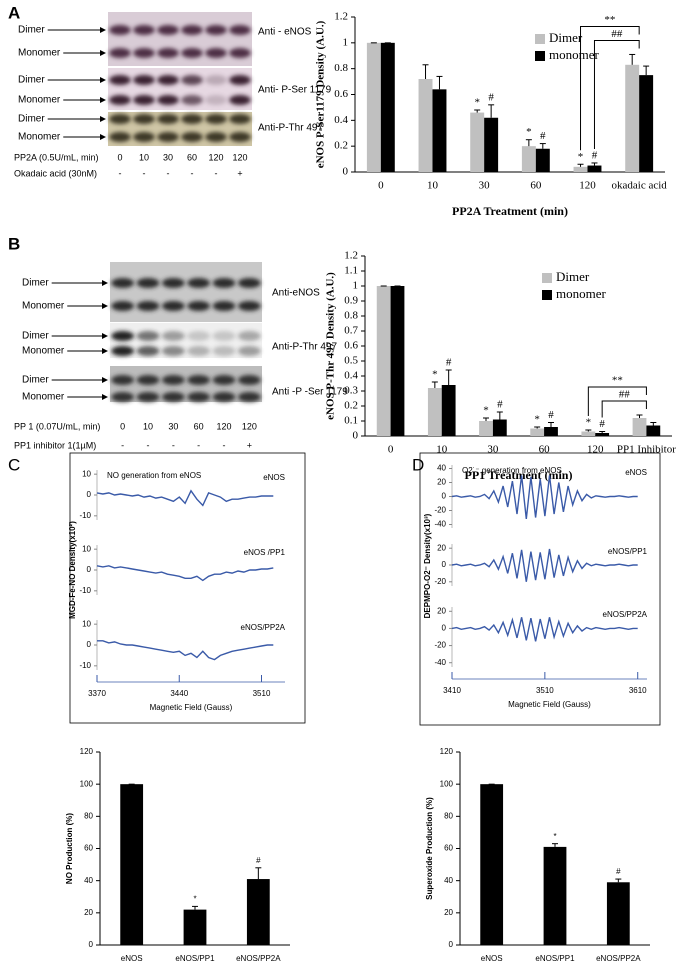 Image resolution: width=692 pixels, height=972 pixels. I want to click on x-tick-label: eNOS/PP1, so click(195, 958).